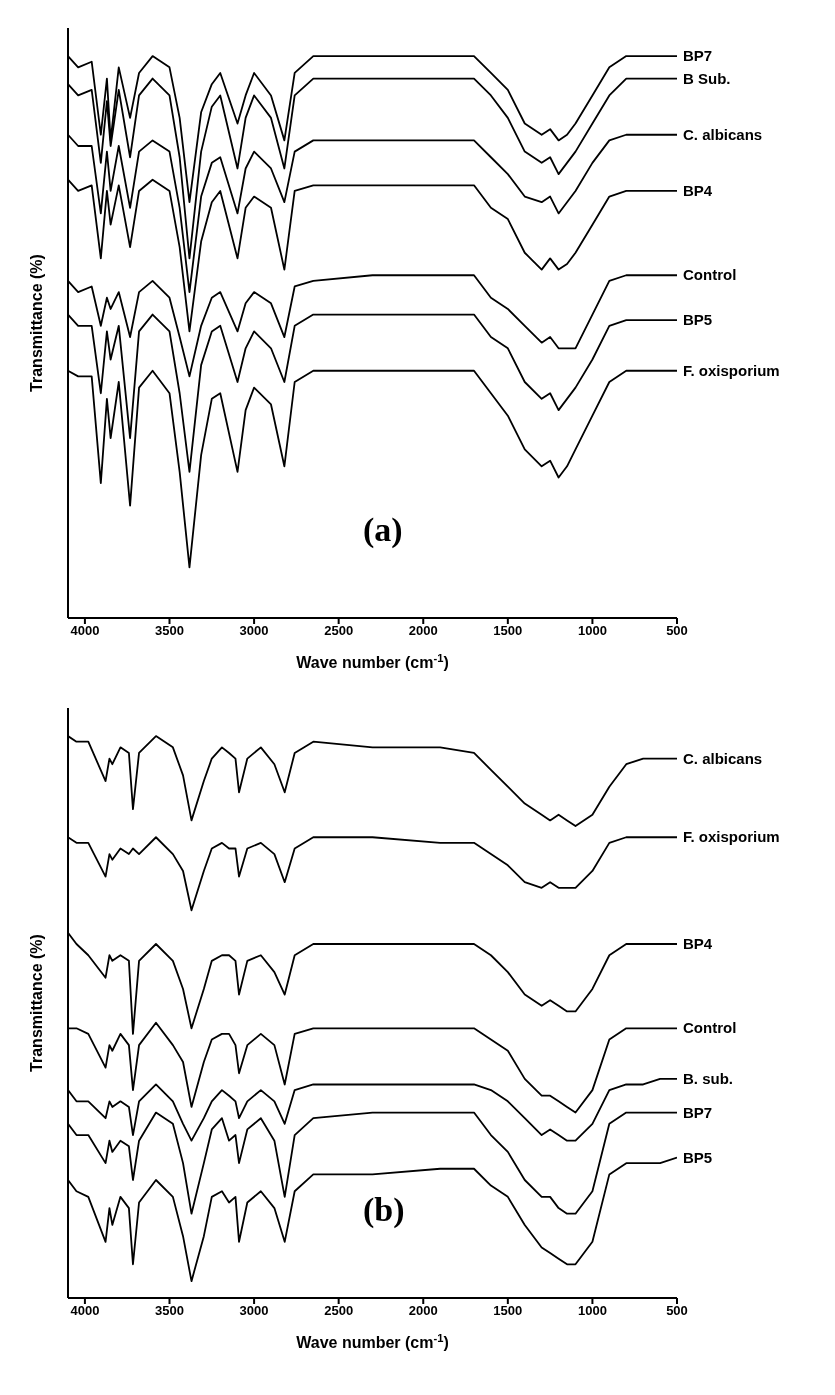 Image resolution: width=835 pixels, height=1395 pixels. I want to click on series-label: B. sub., so click(708, 1078).